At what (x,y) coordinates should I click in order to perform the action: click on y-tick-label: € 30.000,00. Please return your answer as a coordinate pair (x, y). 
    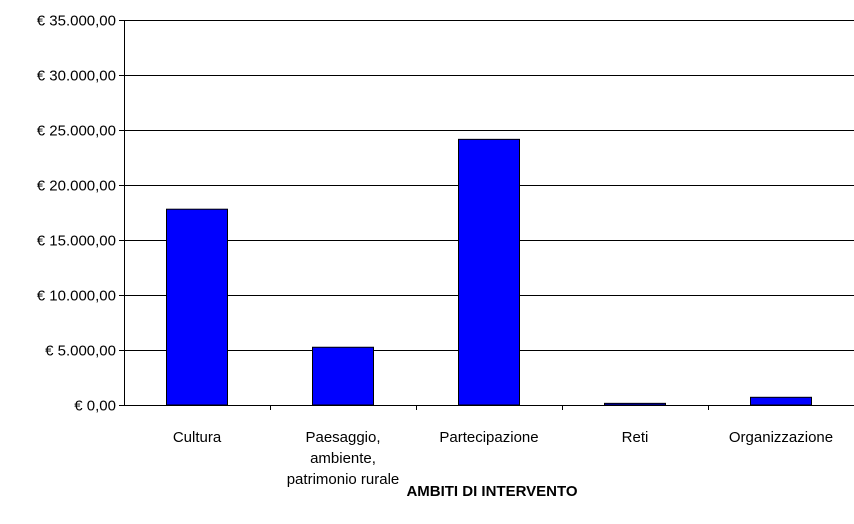
    Looking at the image, I should click on (76, 76).